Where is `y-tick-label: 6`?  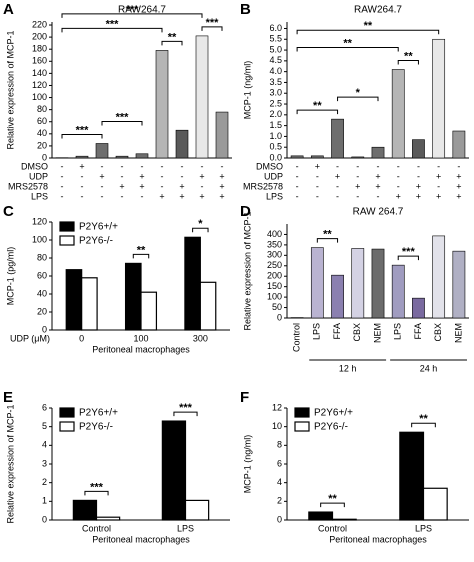
y-tick-label: 6 is located at coordinates (279, 463).